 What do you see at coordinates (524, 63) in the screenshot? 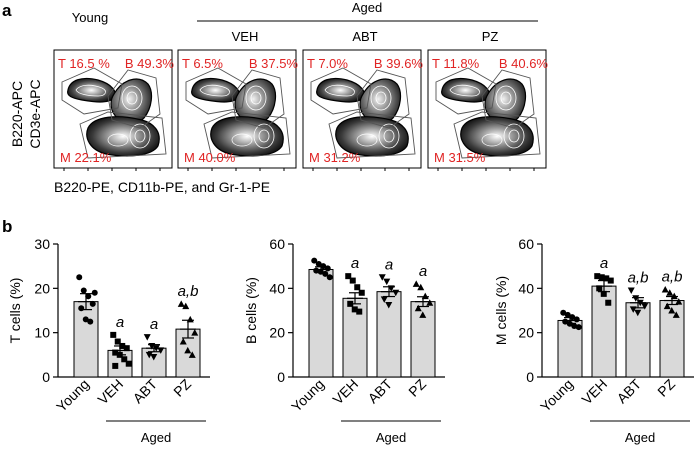
I see `facs-b-label: B 40.6%` at bounding box center [524, 63].